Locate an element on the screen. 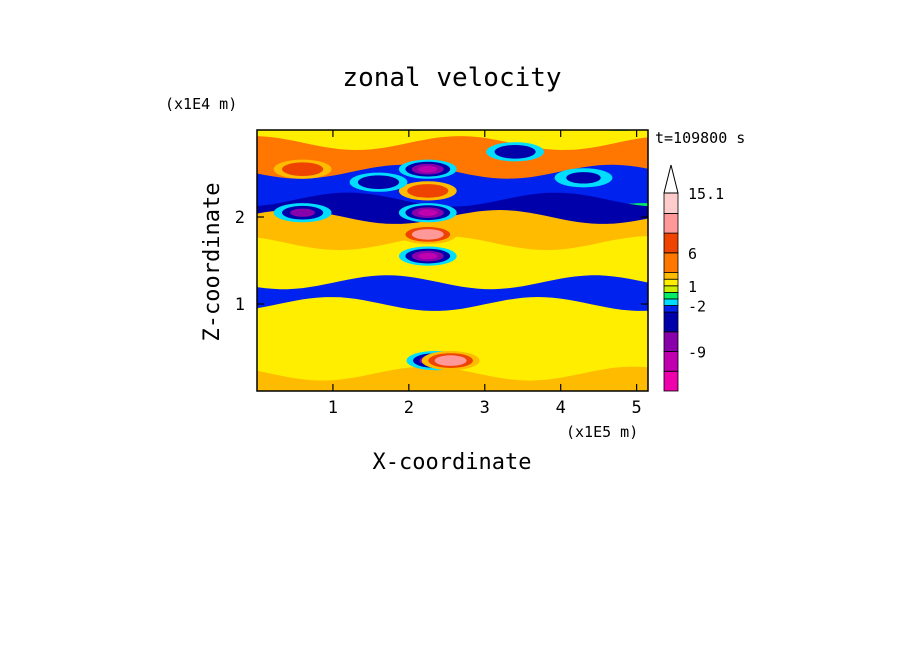  y-tick-label: 2 is located at coordinates (240, 218).